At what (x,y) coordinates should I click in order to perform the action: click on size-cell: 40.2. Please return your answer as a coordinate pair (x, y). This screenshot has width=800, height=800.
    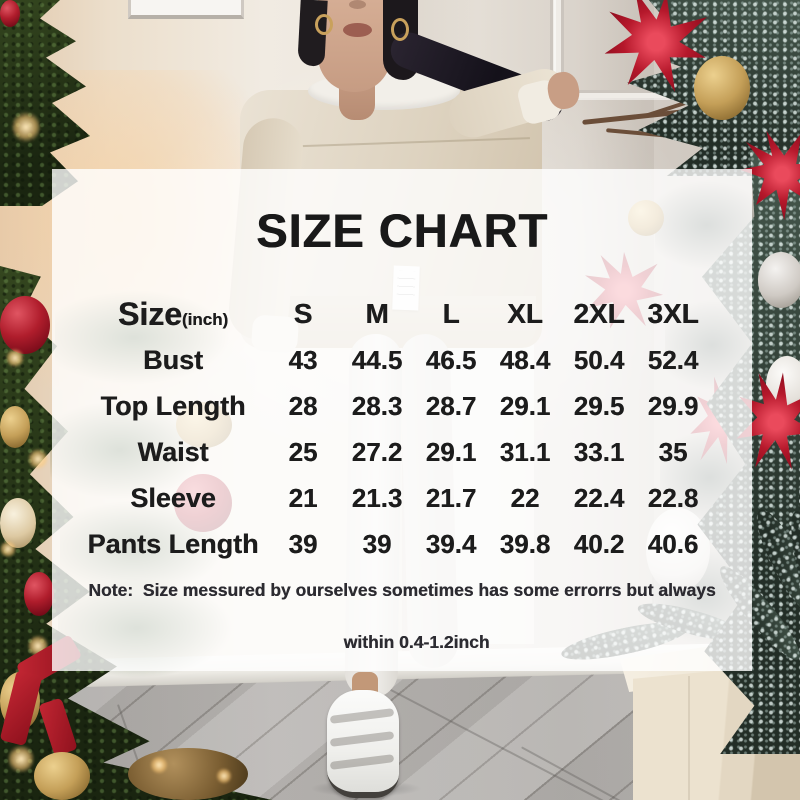
    Looking at the image, I should click on (599, 543).